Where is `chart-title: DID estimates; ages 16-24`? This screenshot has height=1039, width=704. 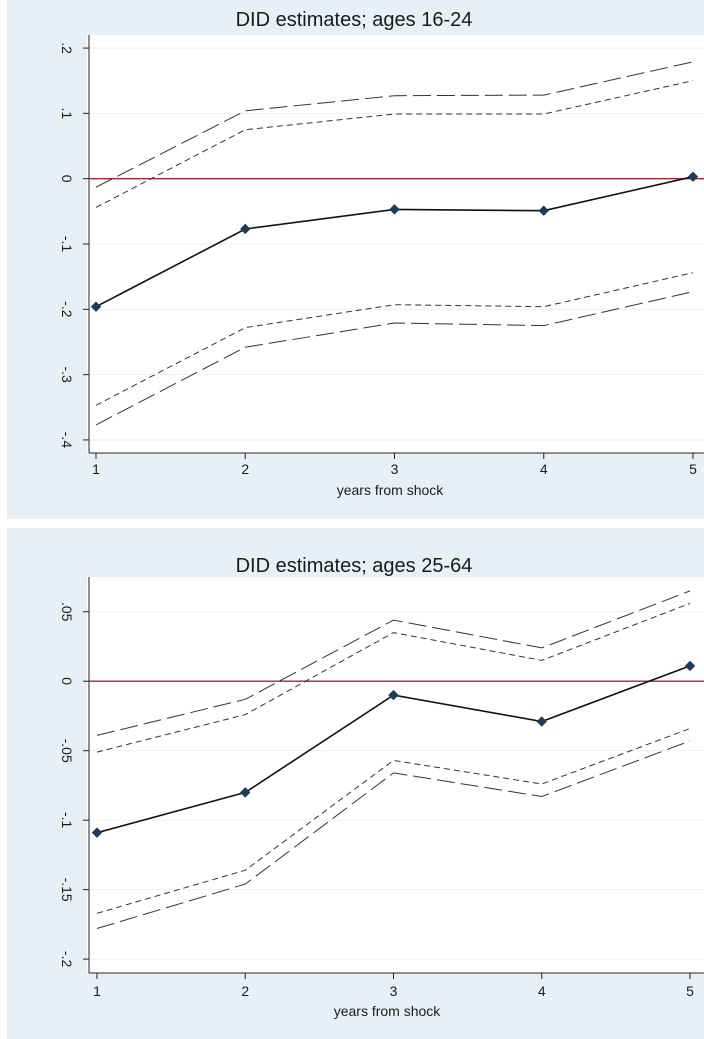
chart-title: DID estimates; ages 16-24 is located at coordinates (354, 20).